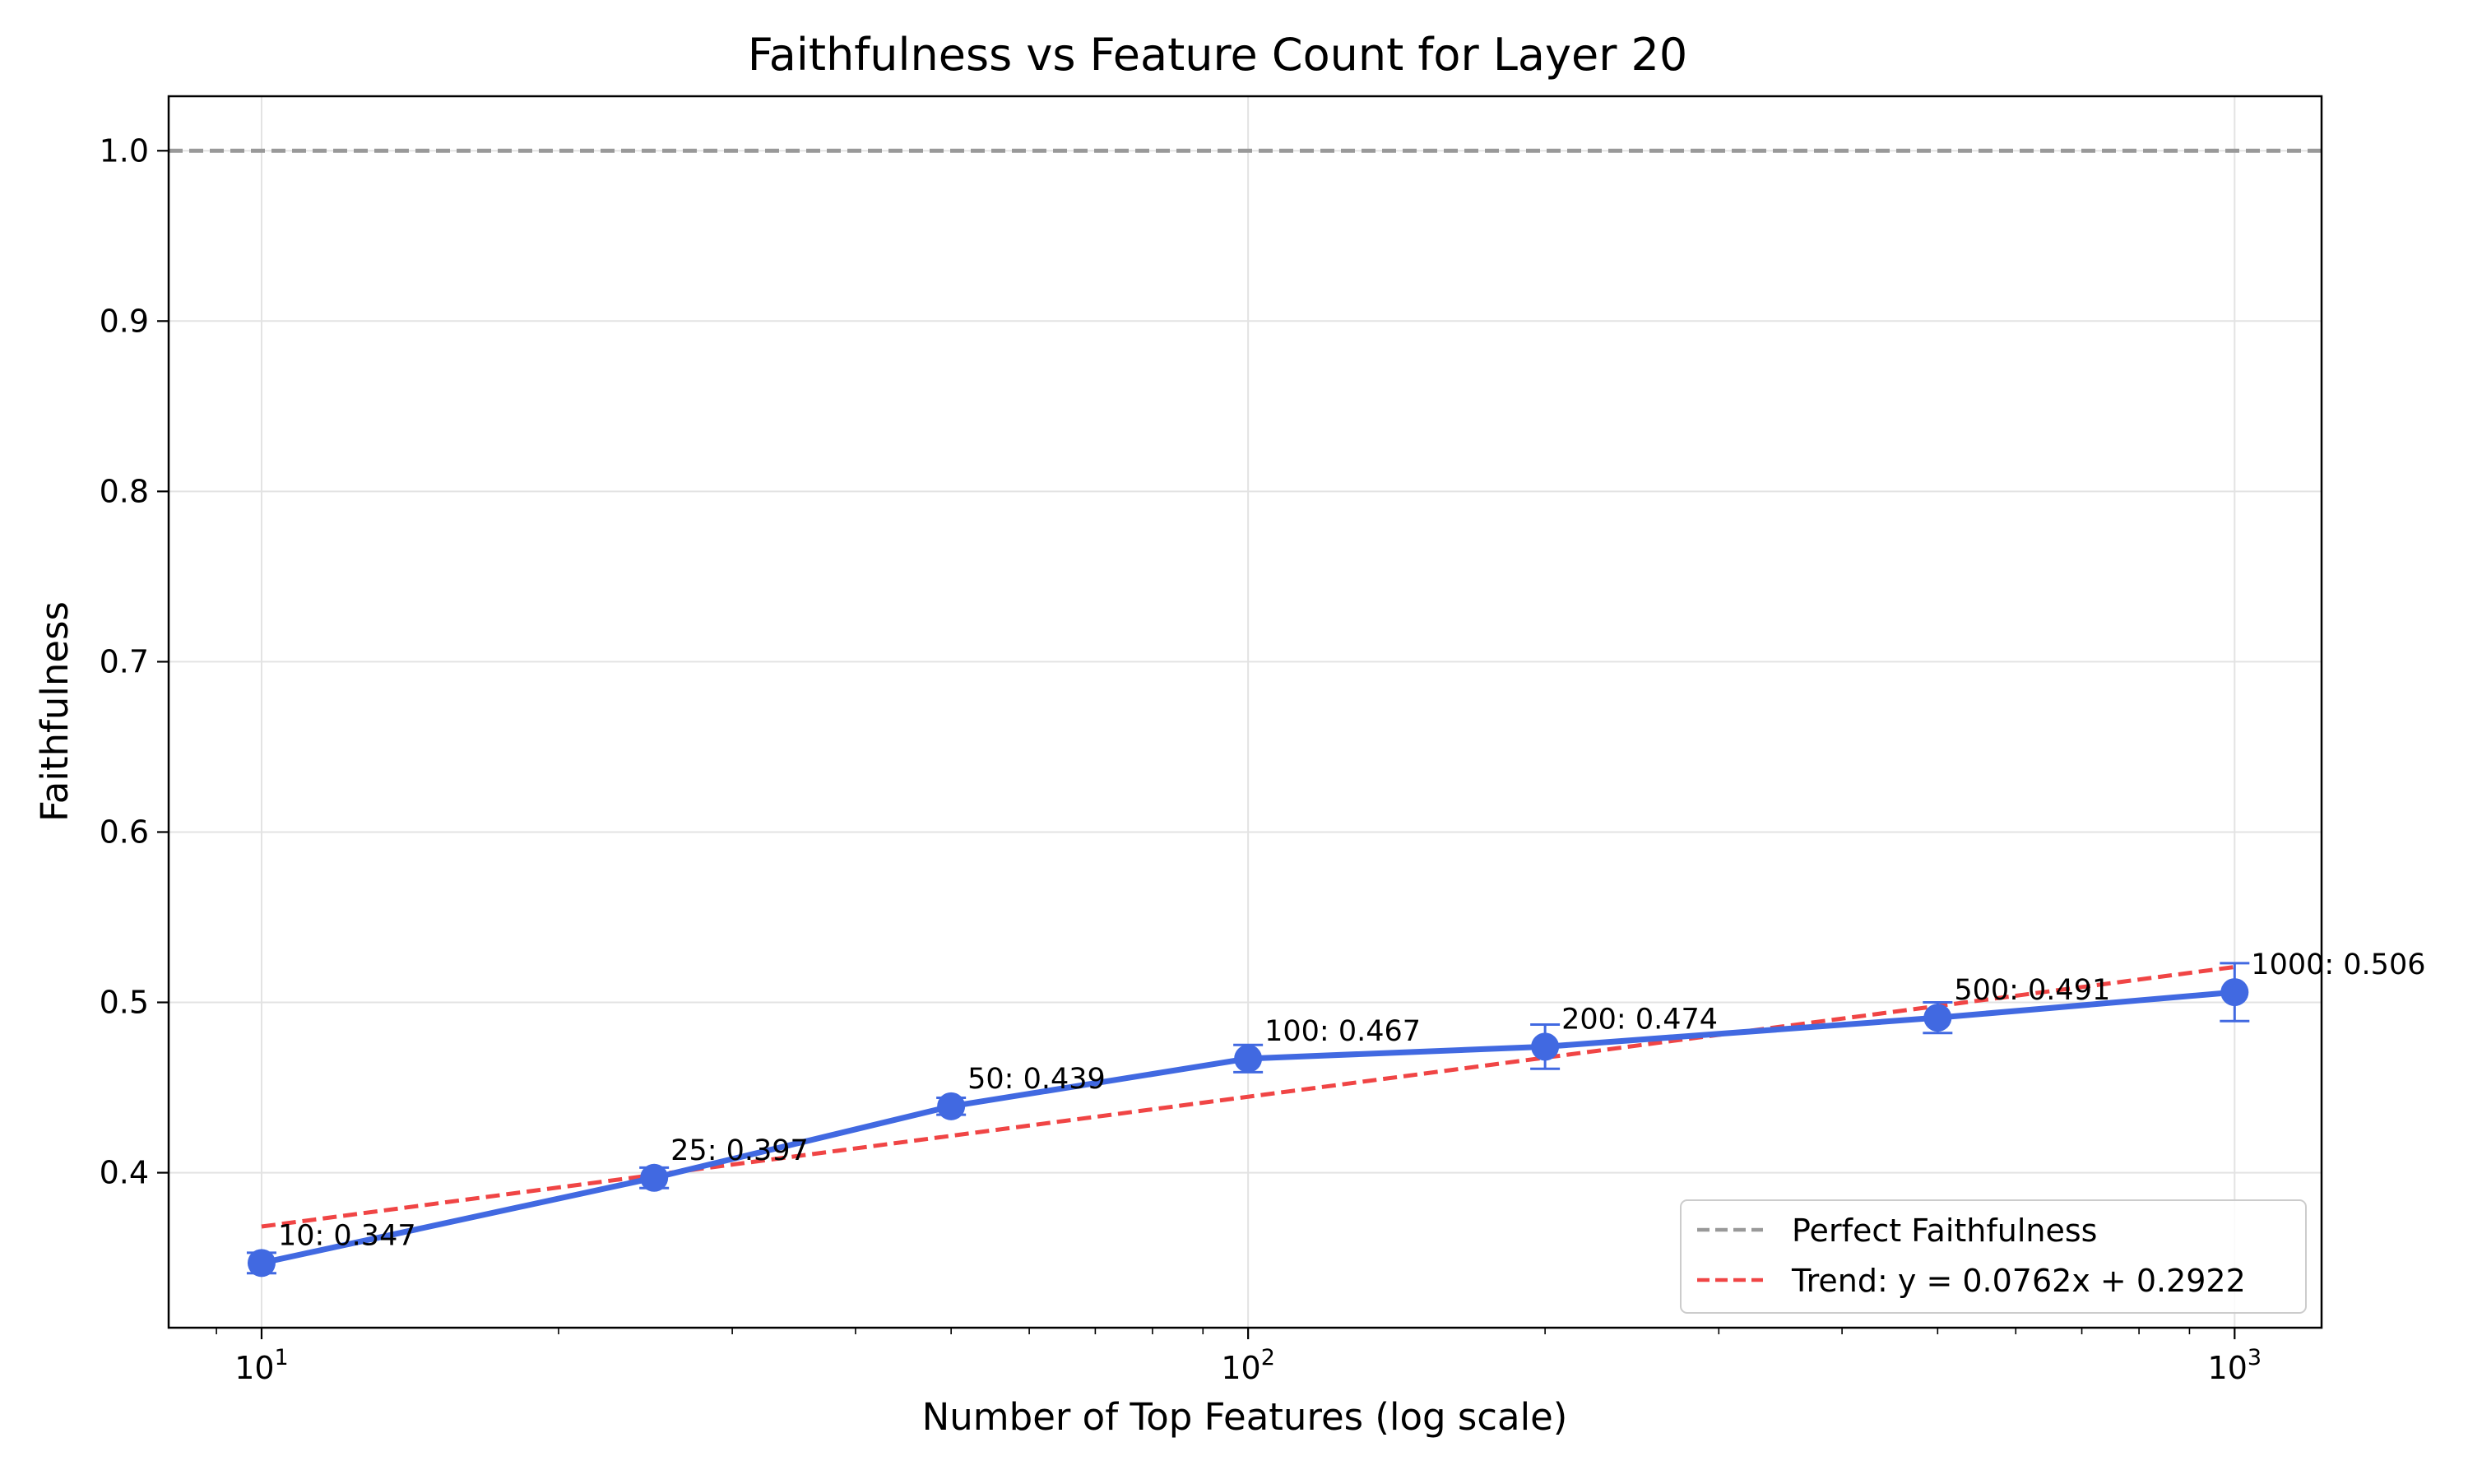 This screenshot has height=1484, width=2468. I want to click on y-tick-label: 1.0, so click(124, 150).